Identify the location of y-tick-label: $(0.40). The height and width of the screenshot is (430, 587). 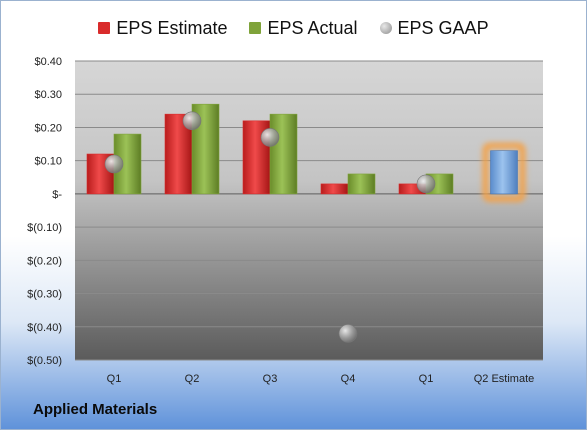
(44, 328).